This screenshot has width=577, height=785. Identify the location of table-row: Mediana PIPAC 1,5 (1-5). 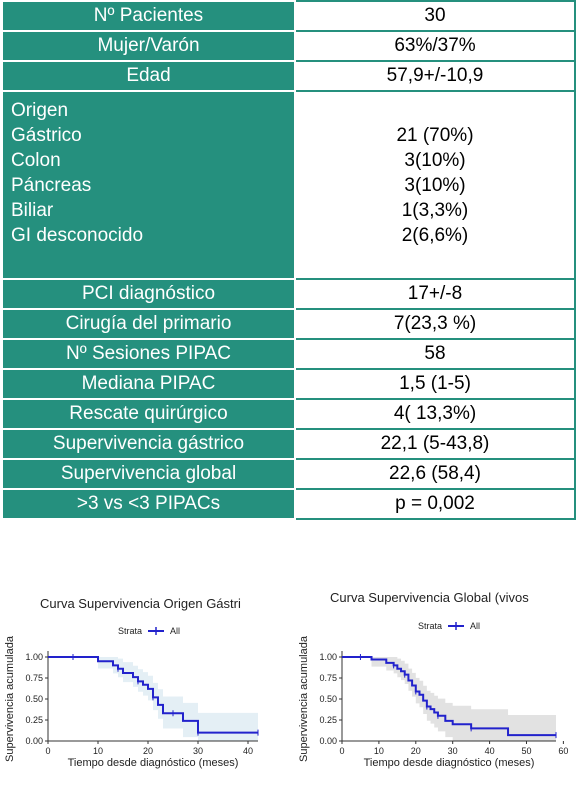
(288, 384).